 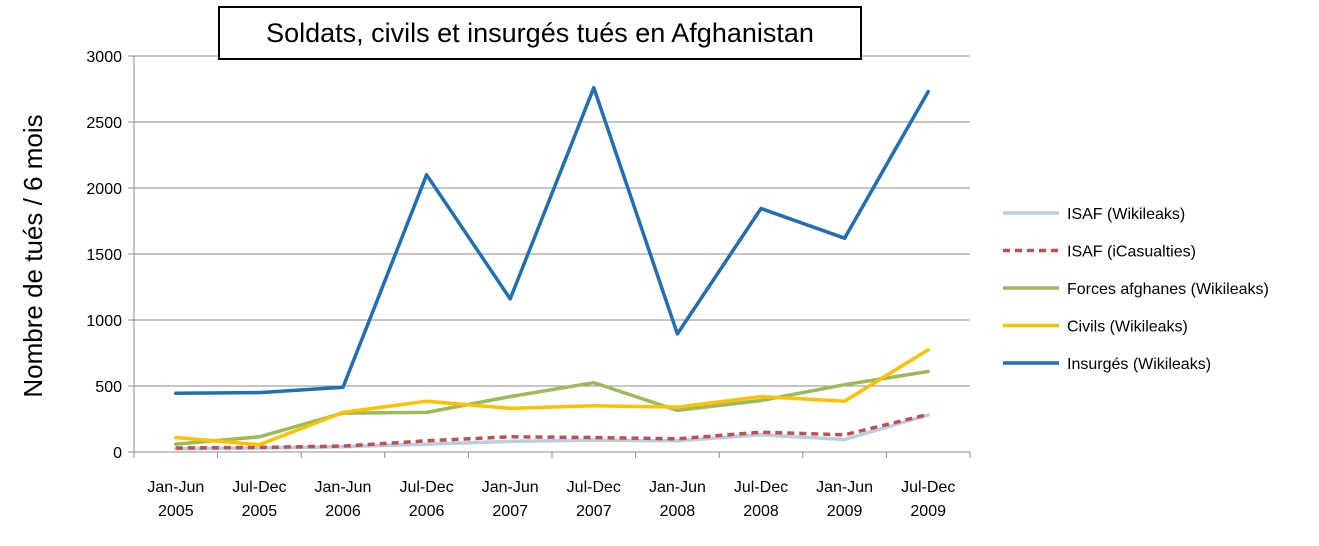 What do you see at coordinates (426, 499) in the screenshot?
I see `x-tick-label: Jul-Dec 2006` at bounding box center [426, 499].